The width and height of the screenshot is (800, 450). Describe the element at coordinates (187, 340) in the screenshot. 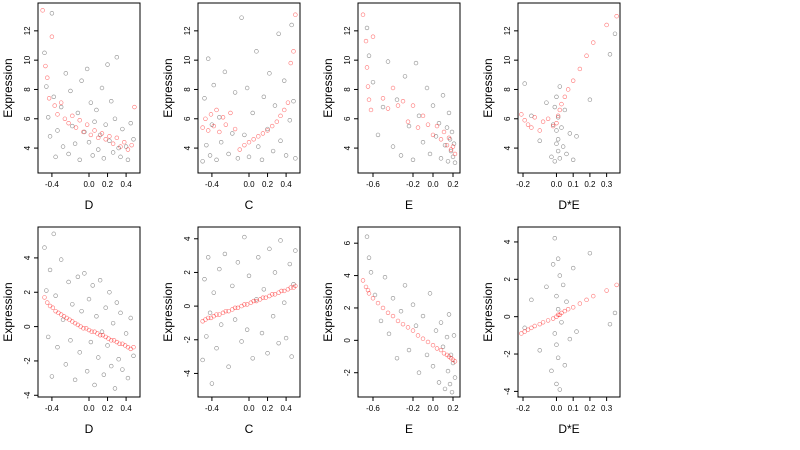

I see `y-tick-label: -2` at that location.